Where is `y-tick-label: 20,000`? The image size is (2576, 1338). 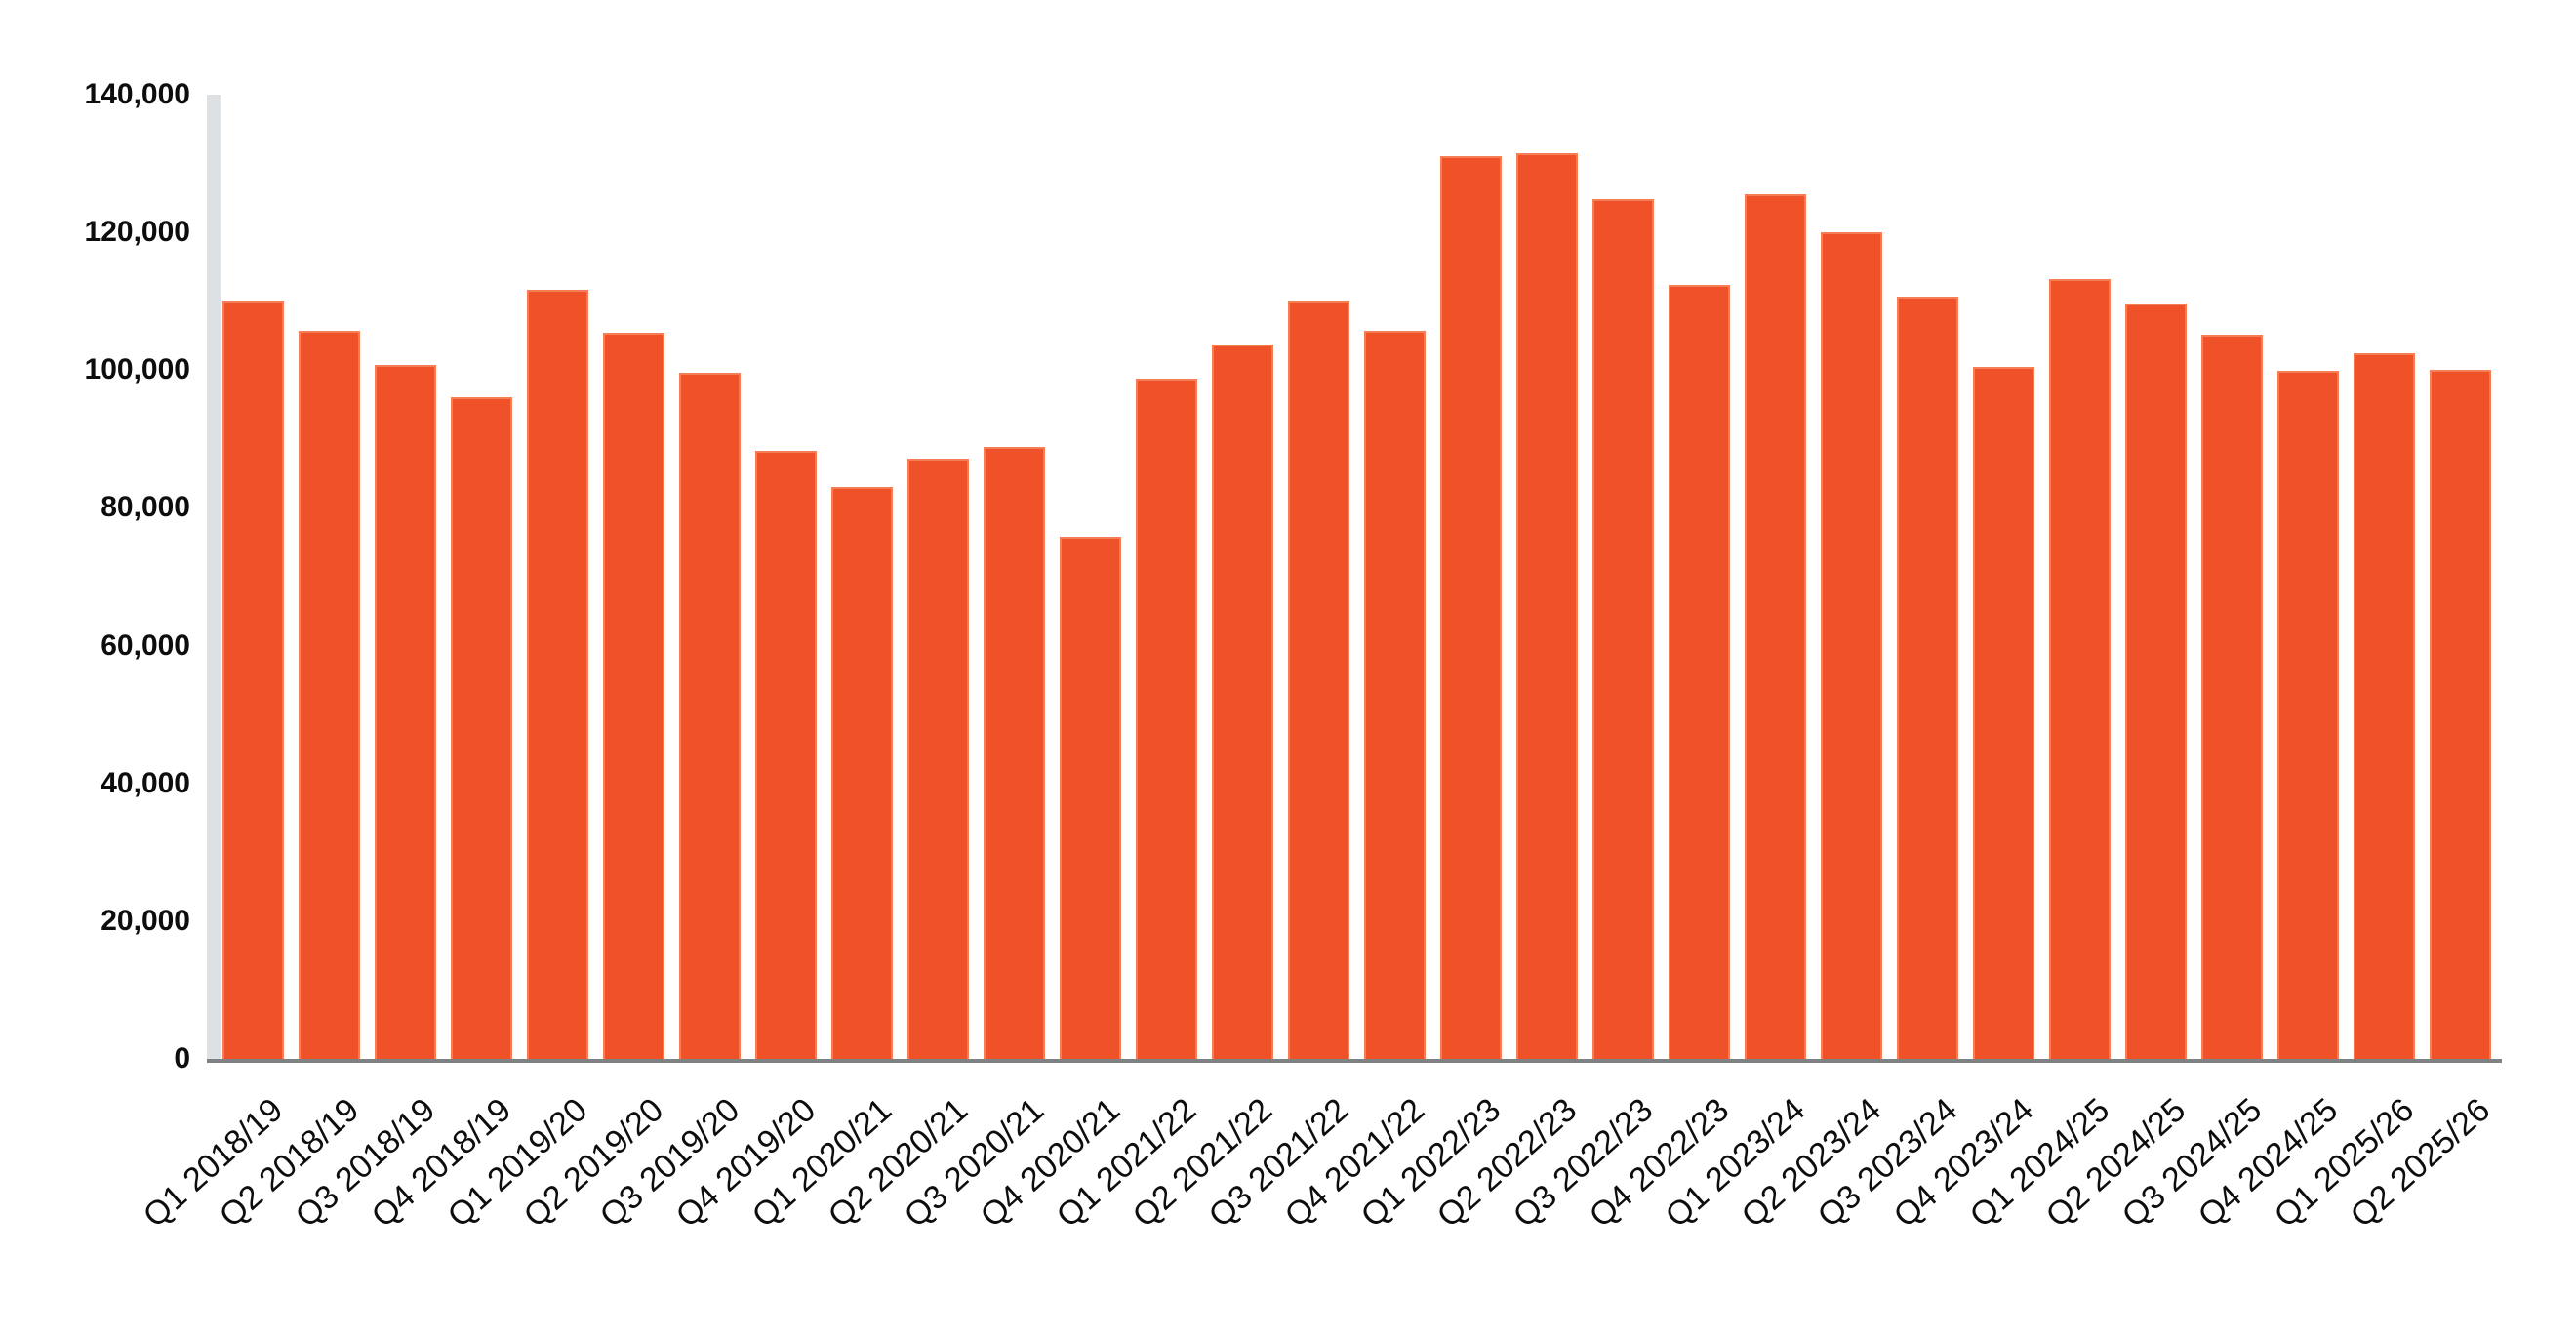 y-tick-label: 20,000 is located at coordinates (145, 920).